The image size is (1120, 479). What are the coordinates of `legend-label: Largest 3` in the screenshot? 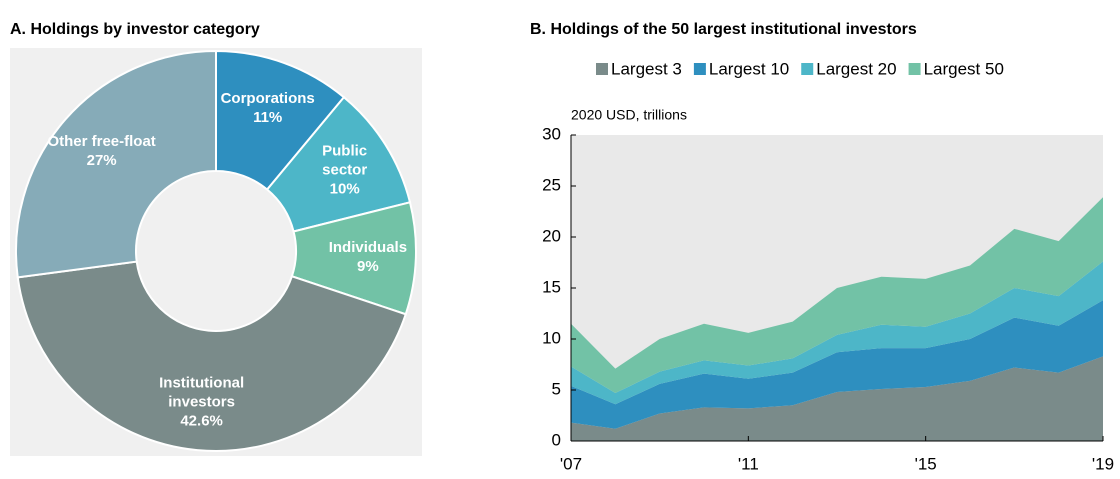 It's located at (646, 68).